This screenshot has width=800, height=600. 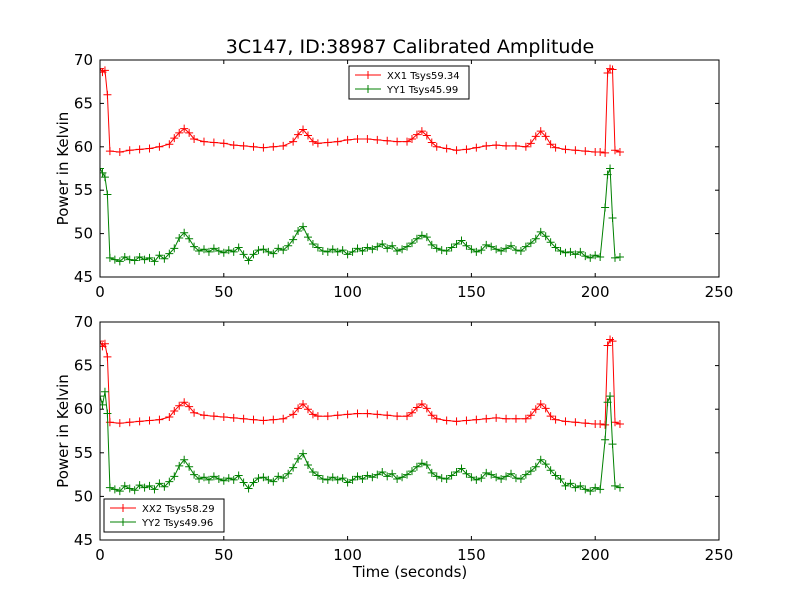 What do you see at coordinates (719, 555) in the screenshot?
I see `x-tick-label: 250` at bounding box center [719, 555].